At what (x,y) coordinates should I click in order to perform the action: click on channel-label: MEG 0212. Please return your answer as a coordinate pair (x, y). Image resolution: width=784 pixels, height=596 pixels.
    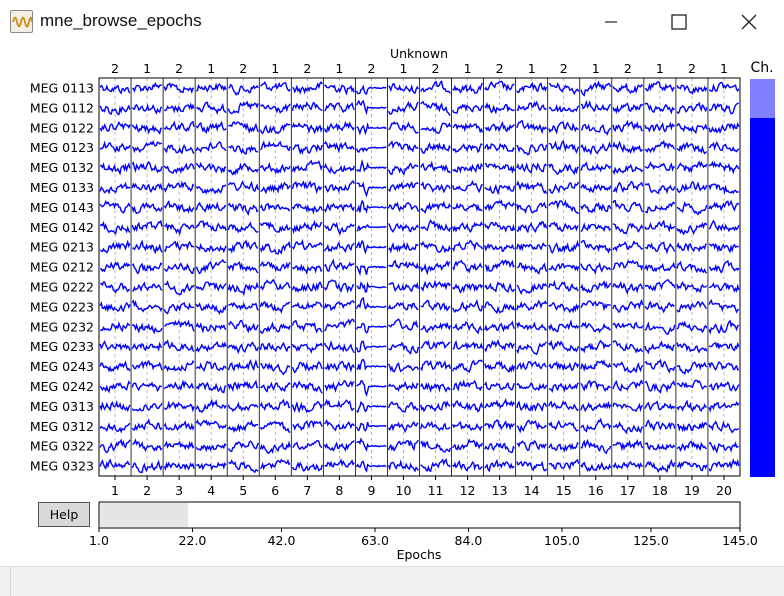
    Looking at the image, I should click on (62, 267).